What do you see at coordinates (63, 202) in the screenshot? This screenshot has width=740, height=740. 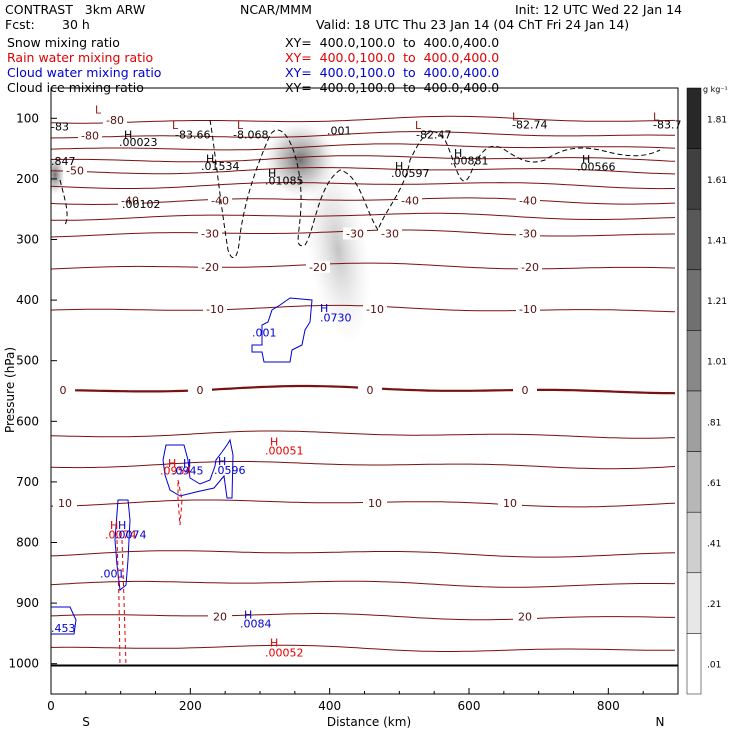 I see `cloud-ice-contour-left` at bounding box center [63, 202].